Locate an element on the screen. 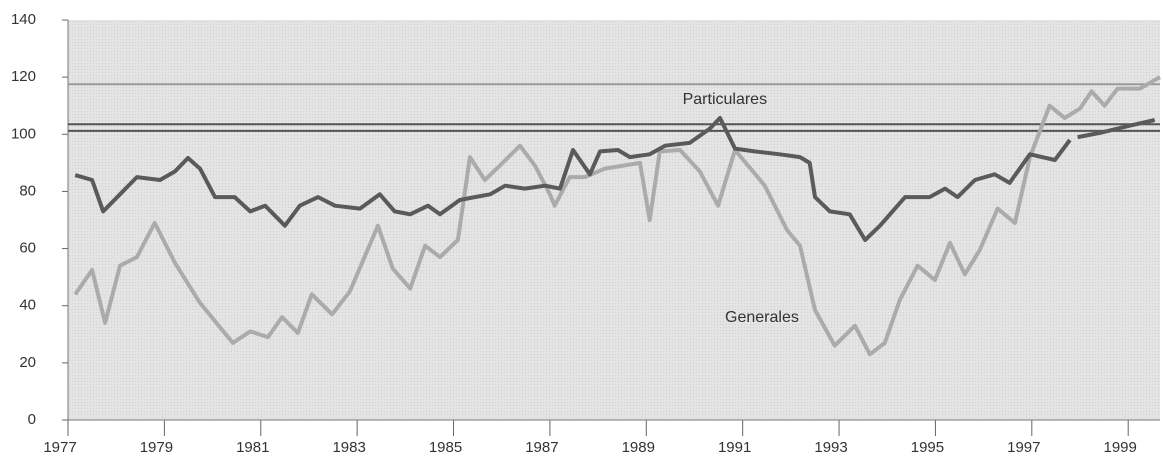 This screenshot has width=1163, height=460. x-tick-label: 1989 is located at coordinates (638, 447).